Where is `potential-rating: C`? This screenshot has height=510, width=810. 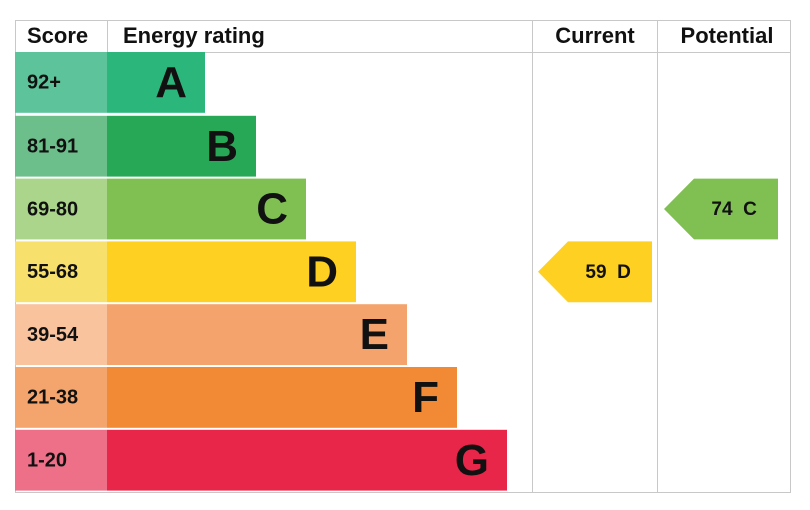
potential-rating: C is located at coordinates (750, 209).